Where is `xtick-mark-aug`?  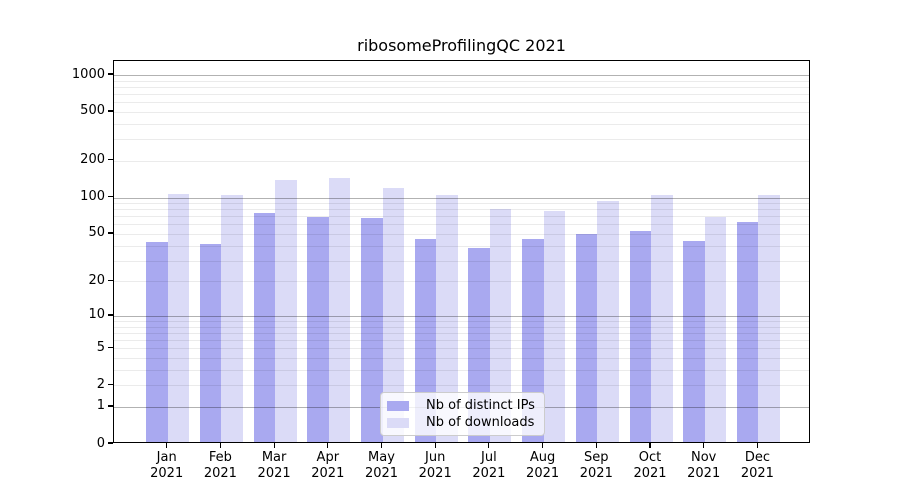
xtick-mark-aug is located at coordinates (543, 445).